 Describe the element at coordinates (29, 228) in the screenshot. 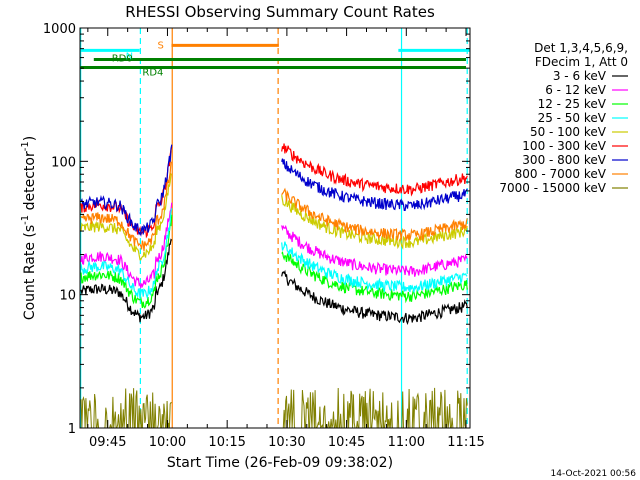

I see `y-axis-label: Count Rate (s-1 detector-1)` at that location.